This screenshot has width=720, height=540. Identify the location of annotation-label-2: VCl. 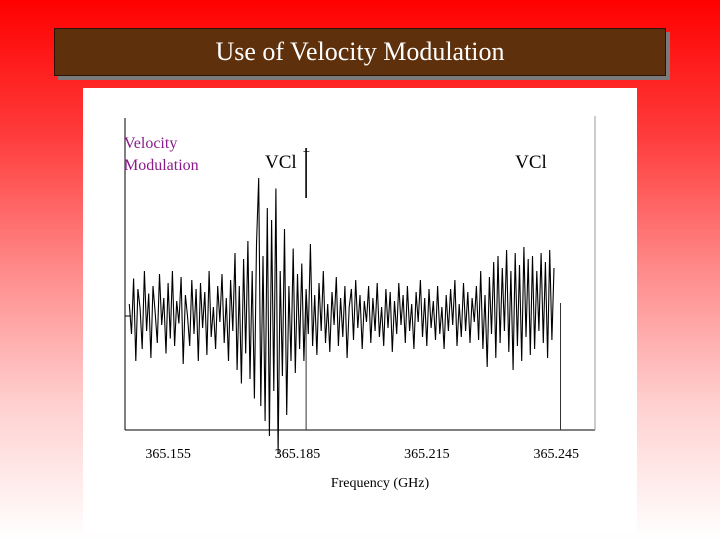
(531, 162).